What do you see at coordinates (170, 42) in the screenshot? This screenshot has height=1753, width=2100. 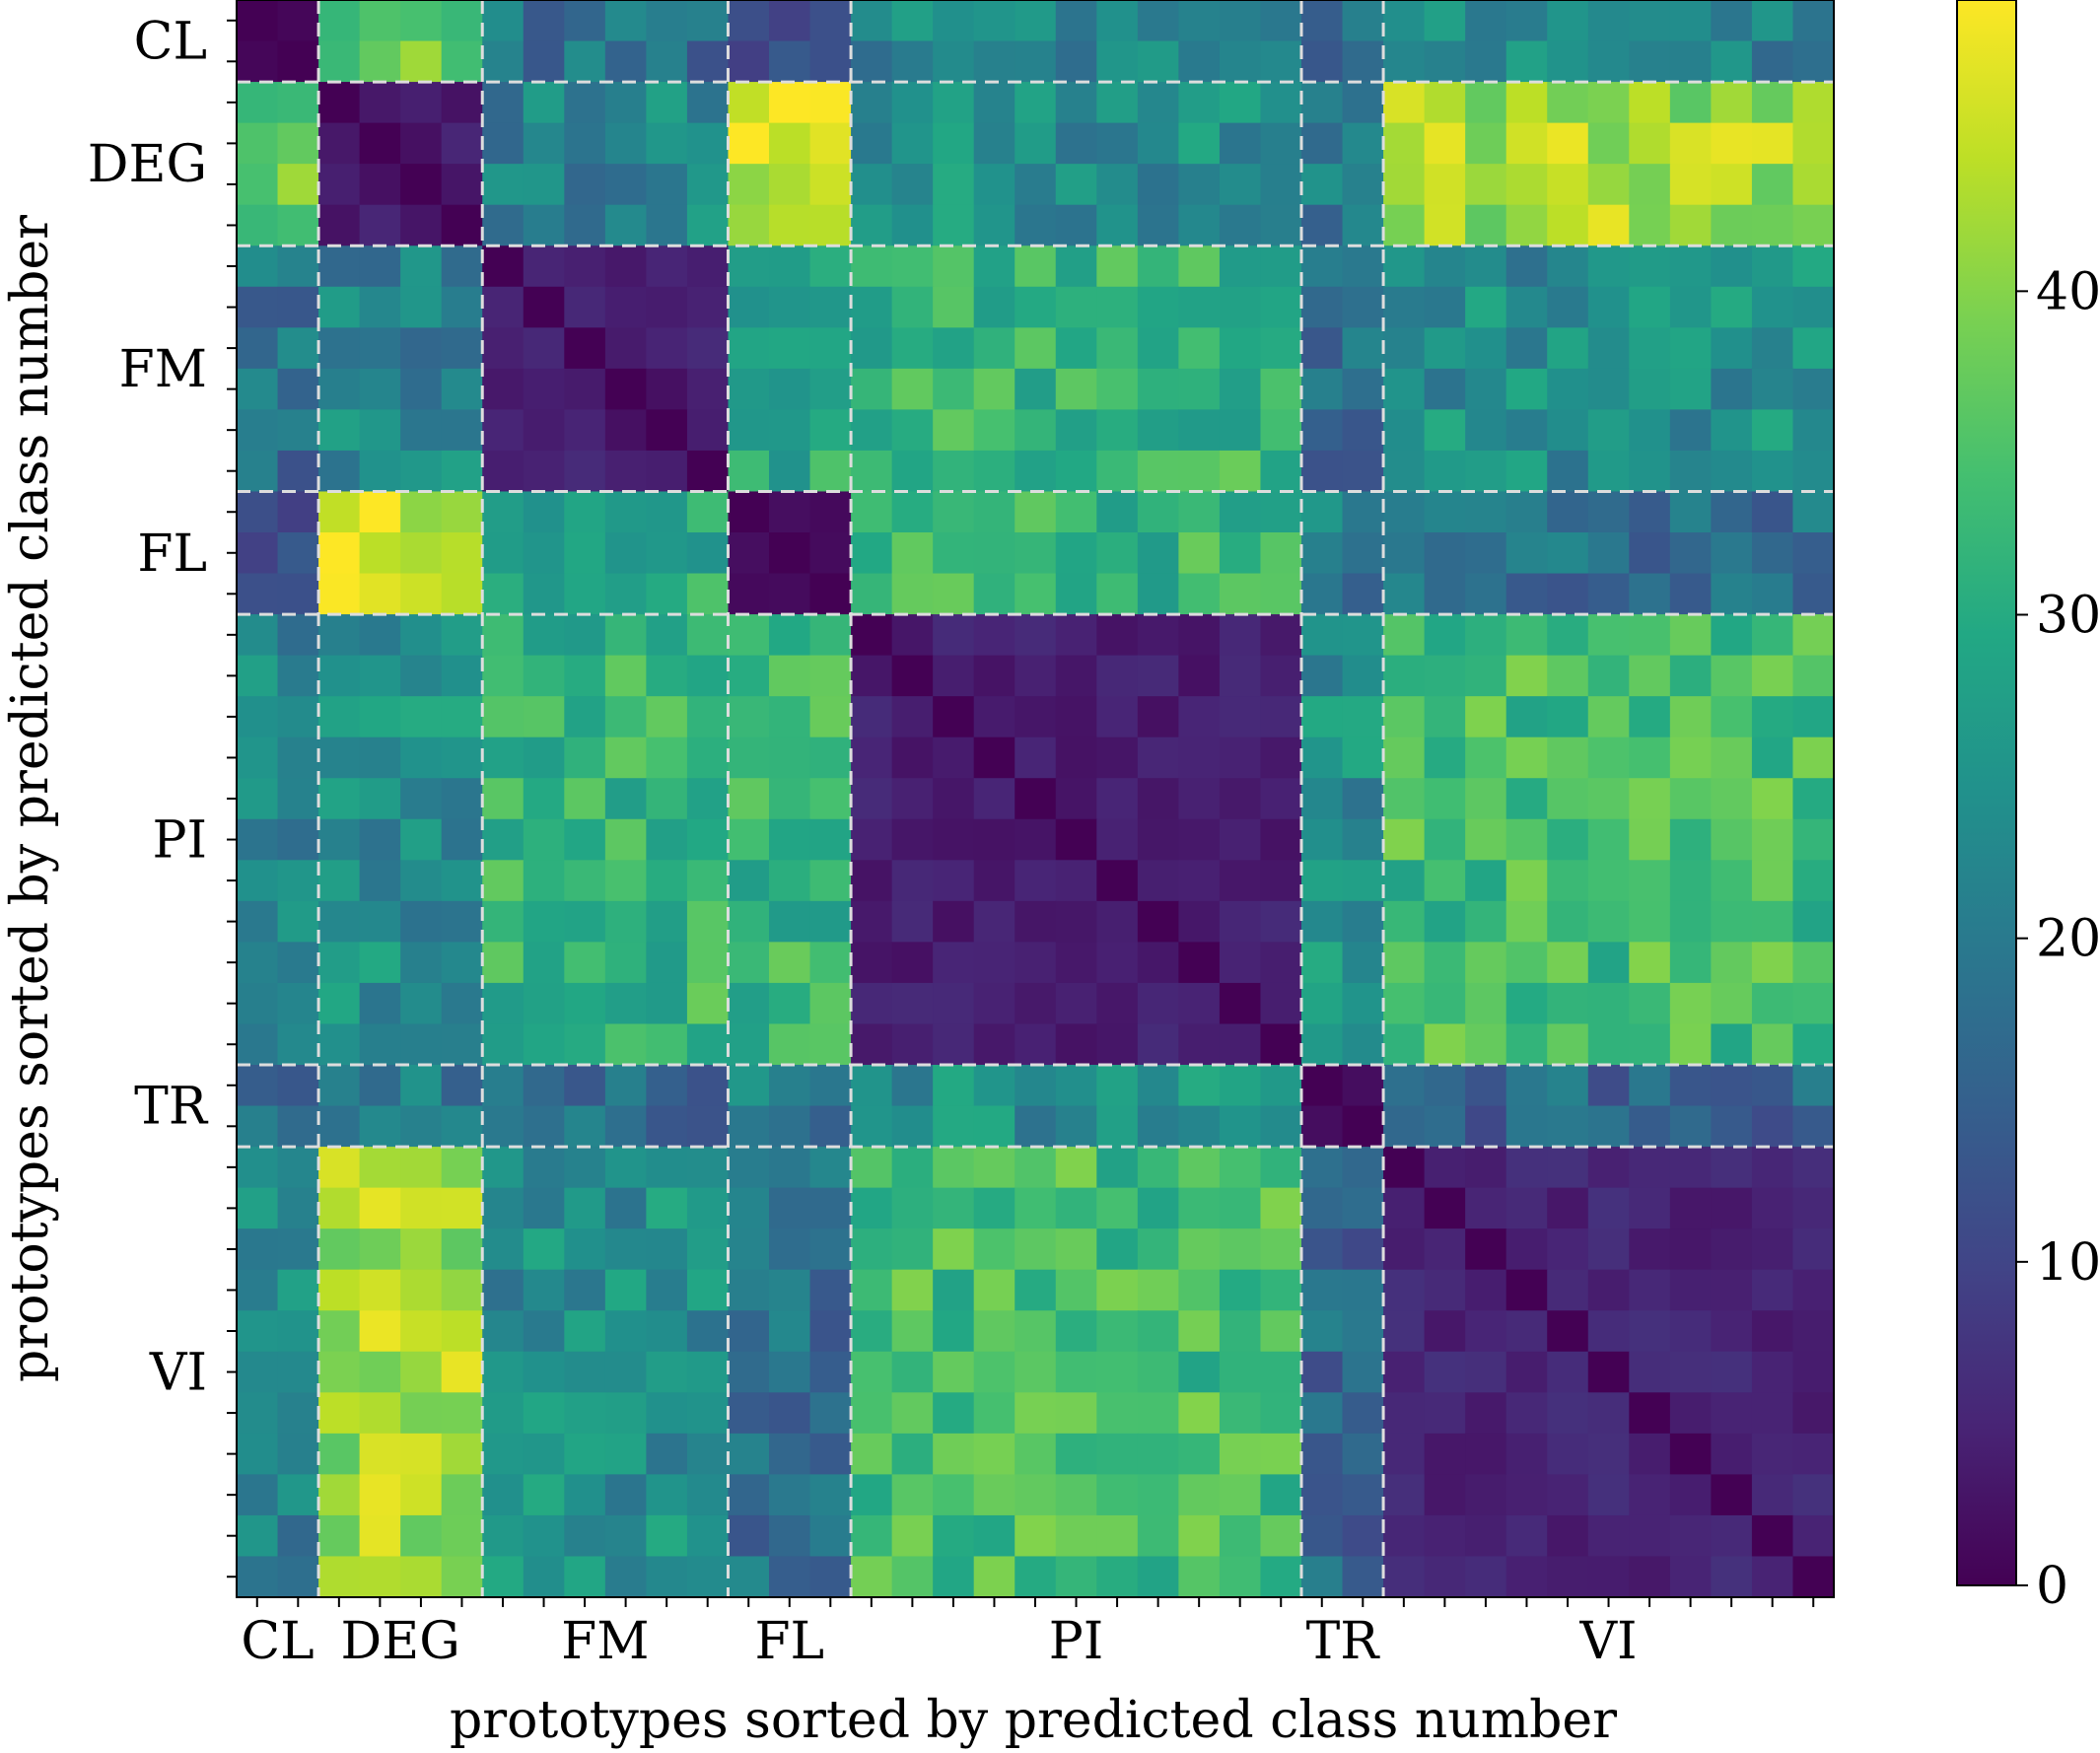 I see `y-class-label-cl: CL` at bounding box center [170, 42].